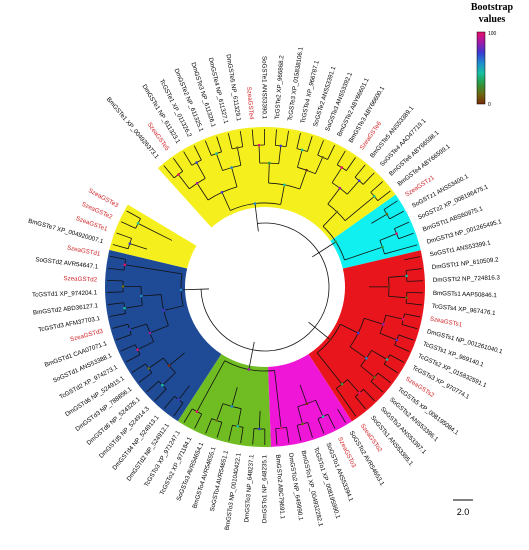  Describe the element at coordinates (249, 488) in the screenshot. I see `leaf-label: DmGSTo3 NP_648237.1` at that location.